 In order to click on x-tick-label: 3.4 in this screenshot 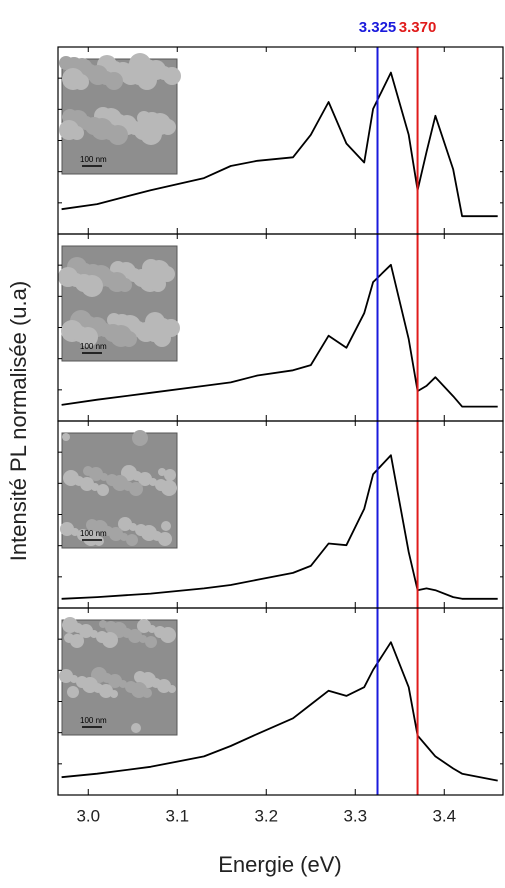, I will do `click(444, 815)`.